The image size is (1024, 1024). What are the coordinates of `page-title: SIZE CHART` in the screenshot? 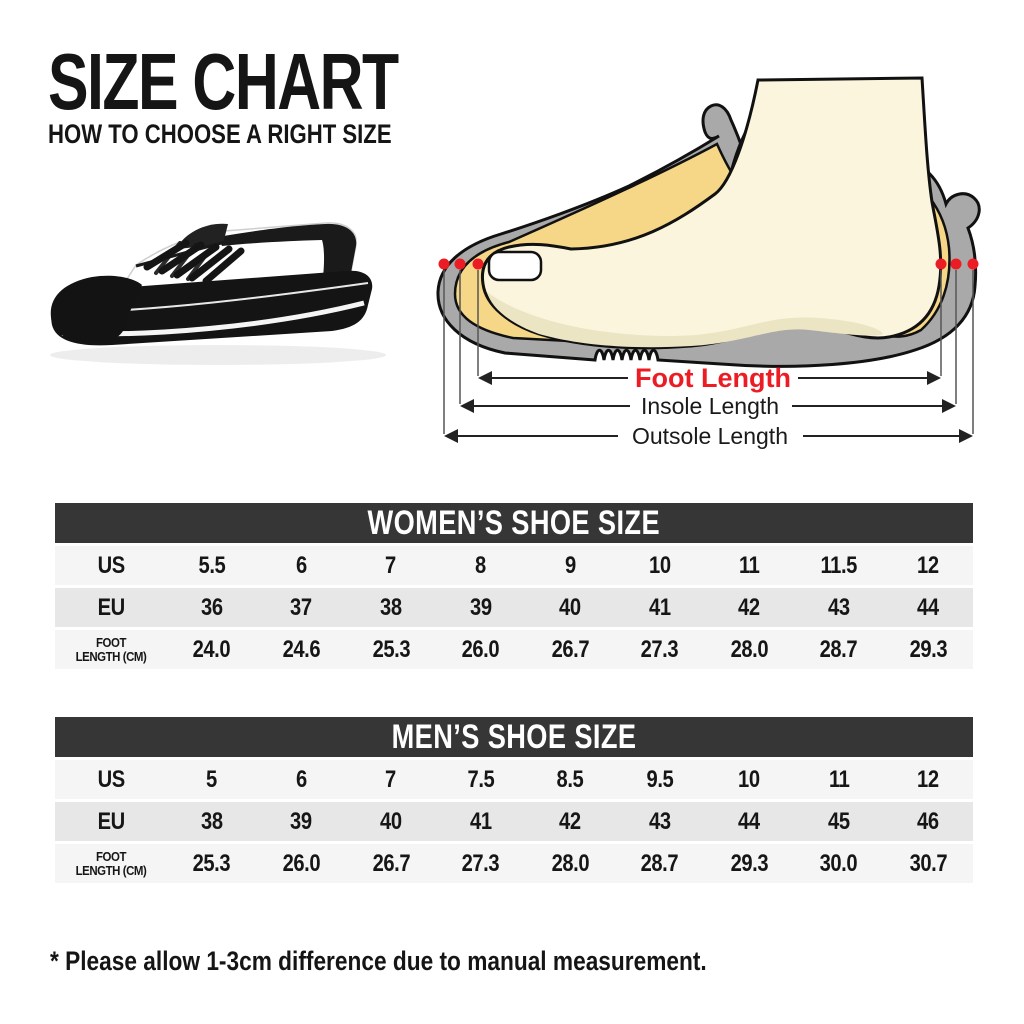 It's located at (223, 81).